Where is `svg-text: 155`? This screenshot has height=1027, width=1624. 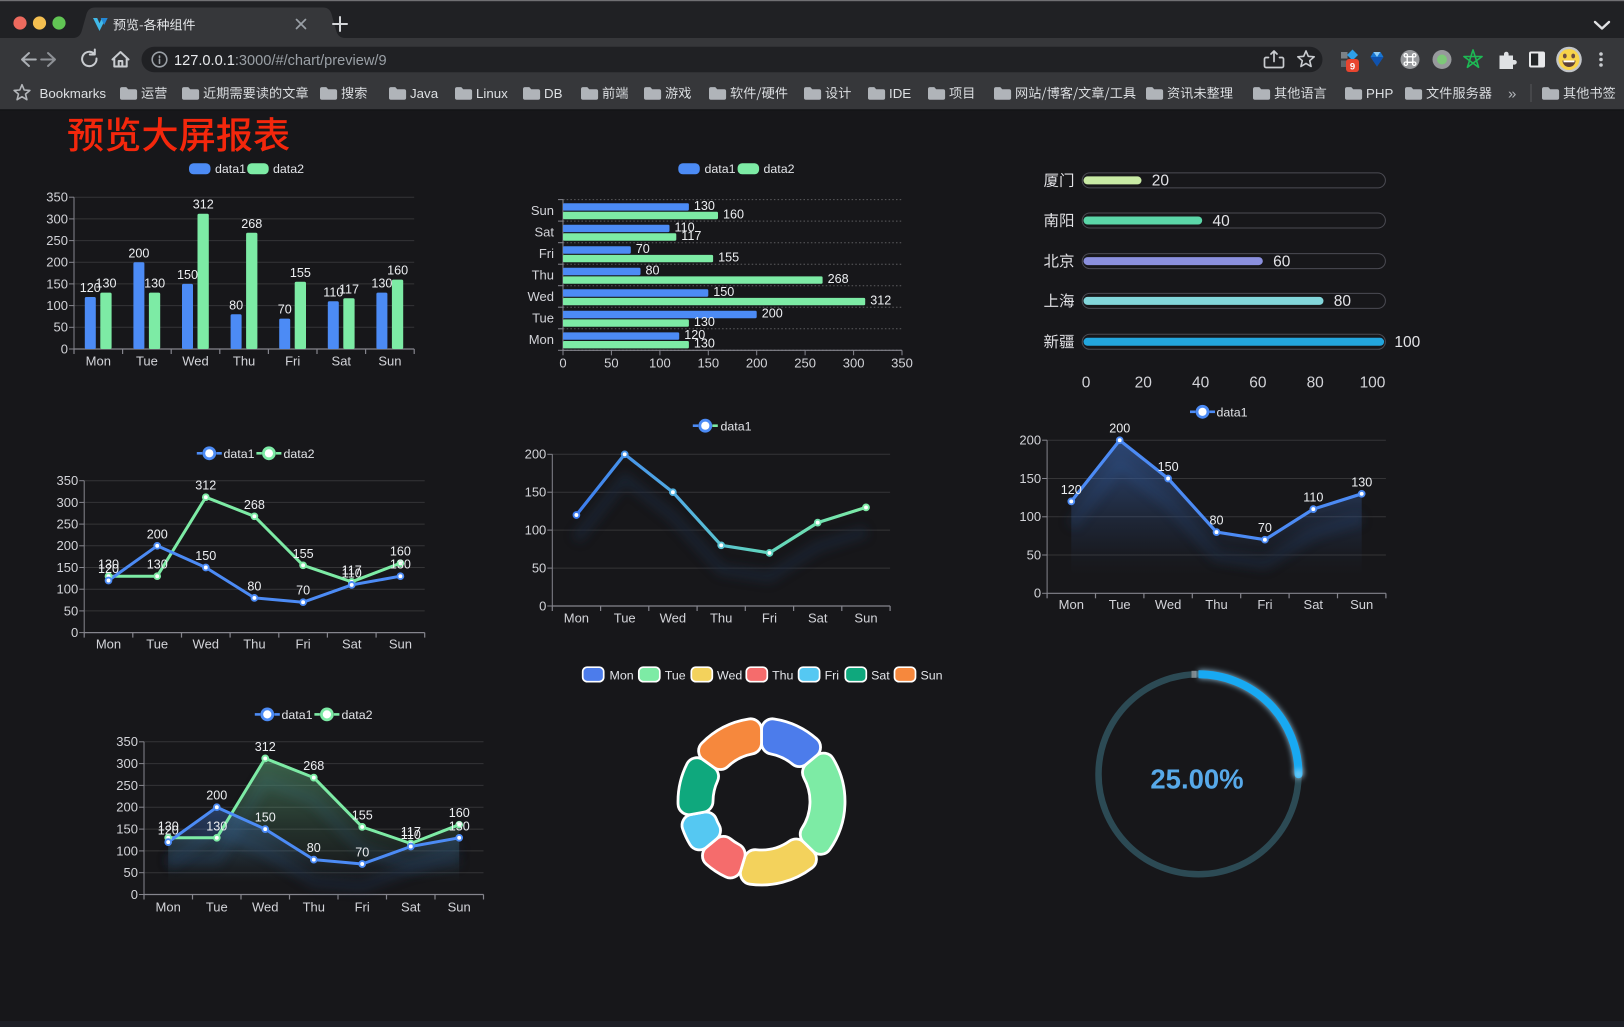 svg-text: 155 is located at coordinates (728, 258).